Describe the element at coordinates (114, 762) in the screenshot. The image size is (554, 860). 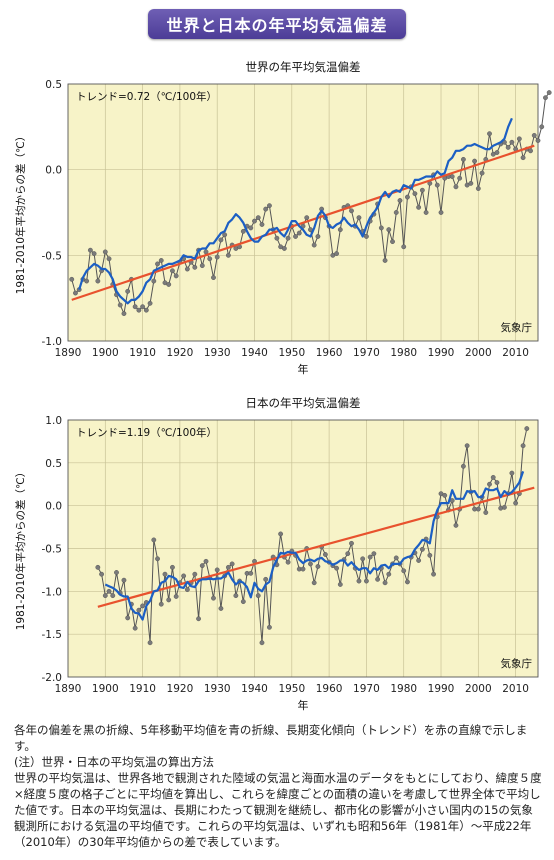
I see `method-heading: (注）世界・日本の平均気温の算出方法` at that location.